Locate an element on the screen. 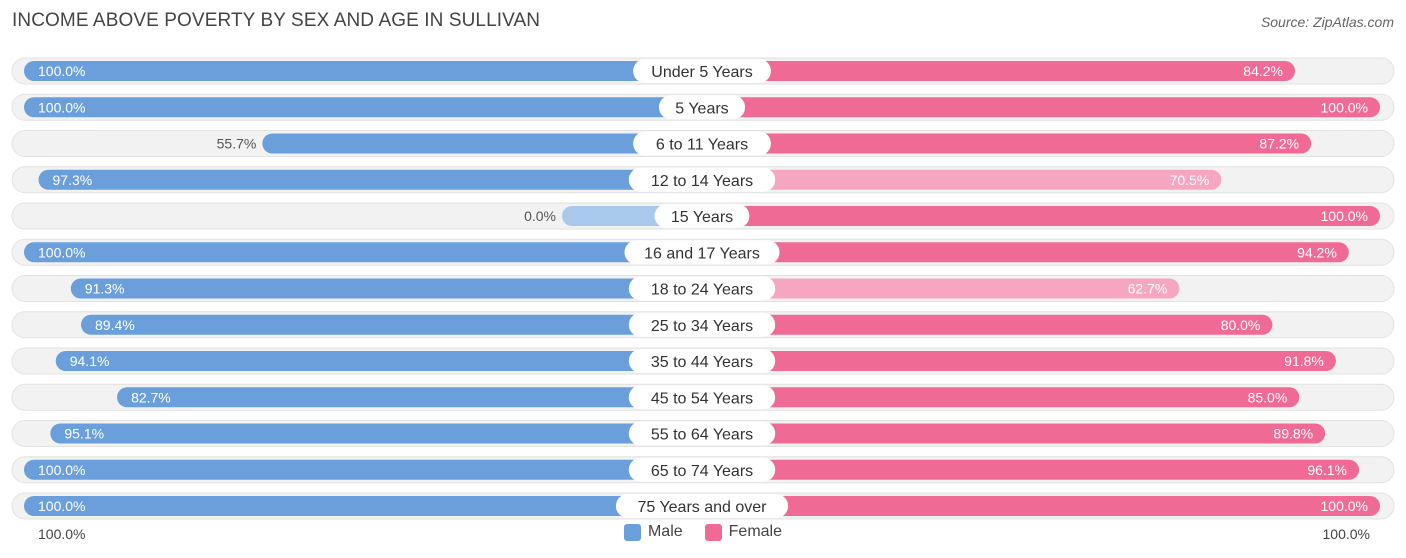 Image resolution: width=1406 pixels, height=558 pixels. legend-label-male: Male is located at coordinates (665, 531).